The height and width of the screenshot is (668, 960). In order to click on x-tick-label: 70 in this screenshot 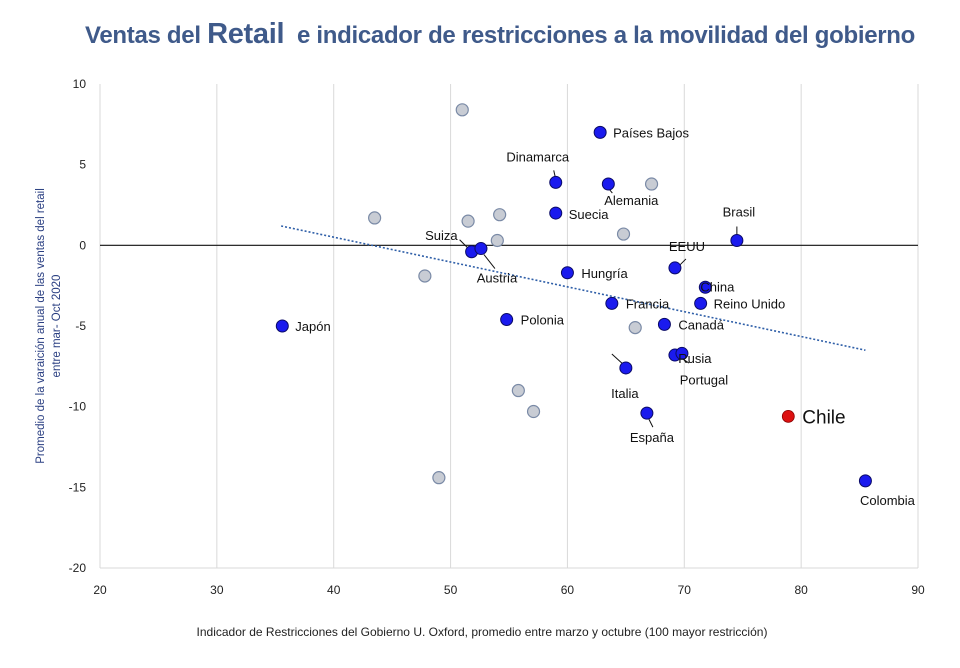, I will do `click(685, 590)`.